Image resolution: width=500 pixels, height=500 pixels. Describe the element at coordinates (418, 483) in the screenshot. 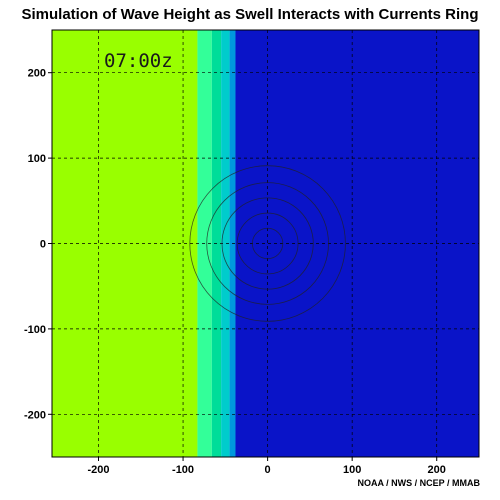

I see `credit-label: NOAA / NWS / NCEP / MMAB` at that location.